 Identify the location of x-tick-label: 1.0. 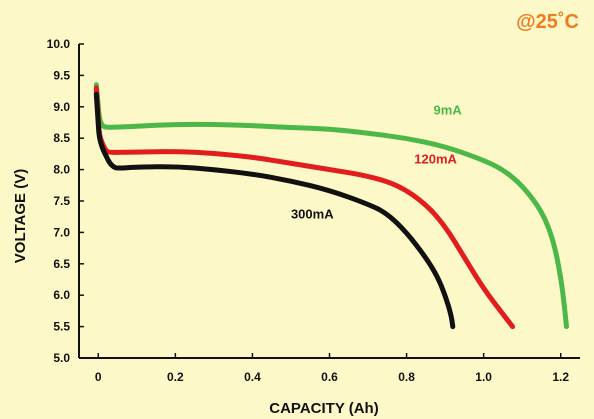
(483, 377).